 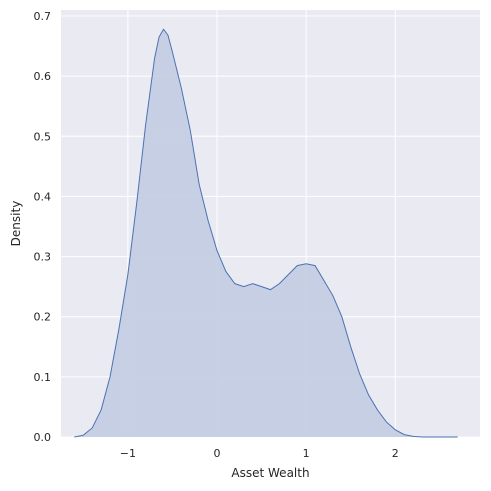 I want to click on x-tick-label: 0, so click(x=217, y=453).